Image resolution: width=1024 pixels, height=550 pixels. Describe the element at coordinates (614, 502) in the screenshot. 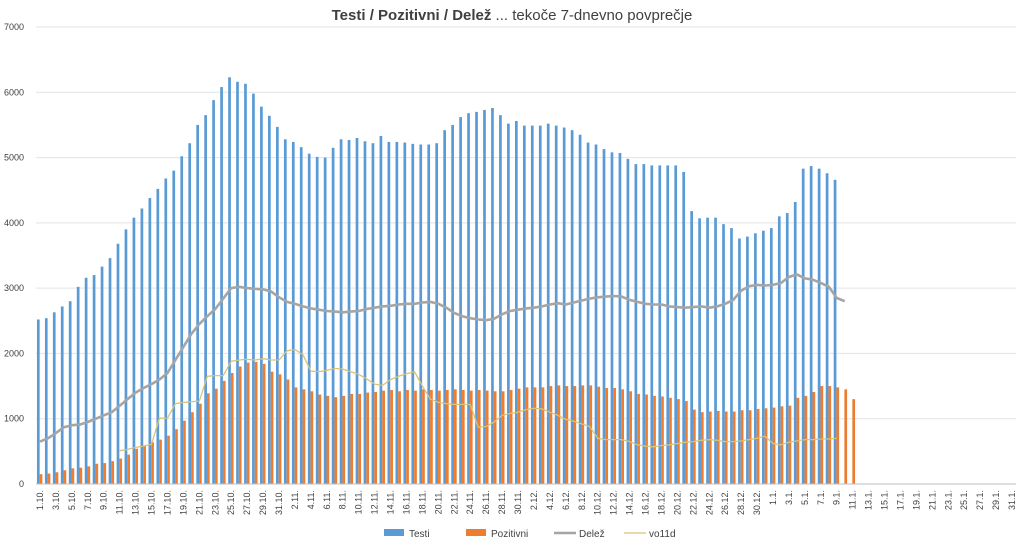

I see `x-tick-label: 12.12.` at that location.